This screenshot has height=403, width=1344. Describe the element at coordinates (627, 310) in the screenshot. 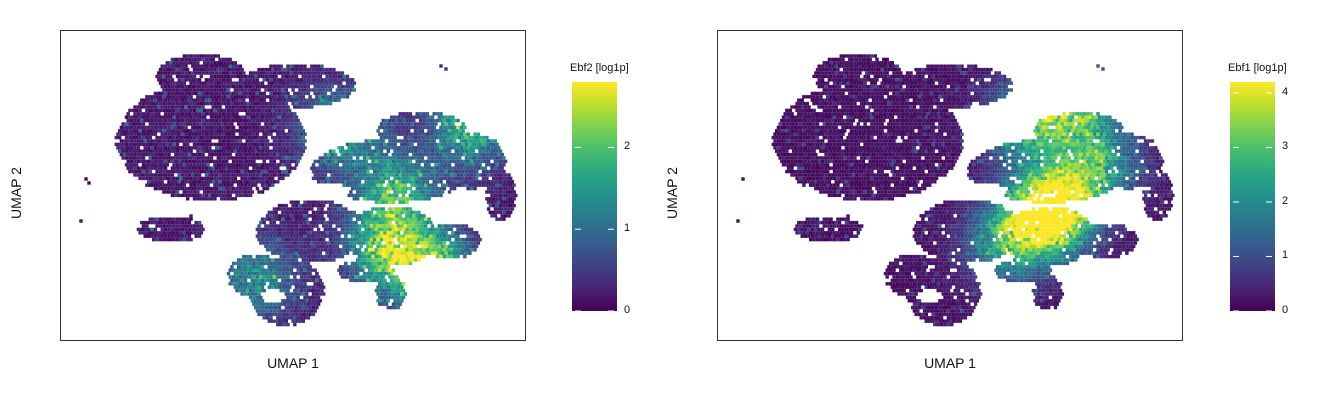

I see `colorbar-tick-label: 0` at that location.